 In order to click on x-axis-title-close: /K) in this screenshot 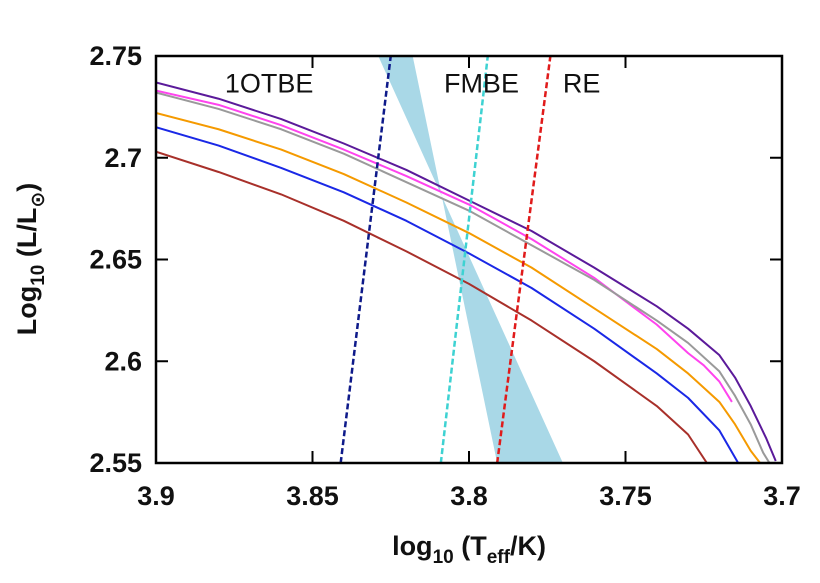, I will do `click(528, 546)`.